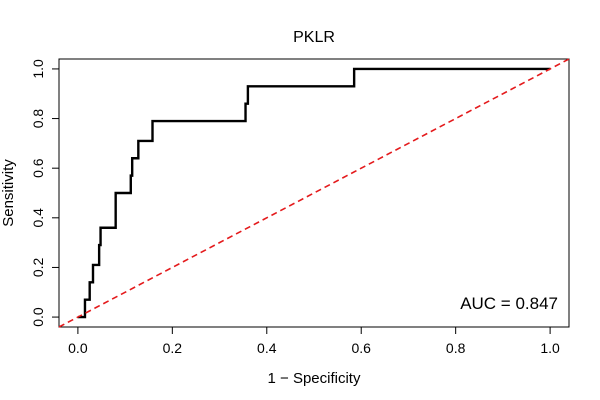 This screenshot has height=400, width=600. I want to click on y-tick-label: 0.4, so click(38, 218).